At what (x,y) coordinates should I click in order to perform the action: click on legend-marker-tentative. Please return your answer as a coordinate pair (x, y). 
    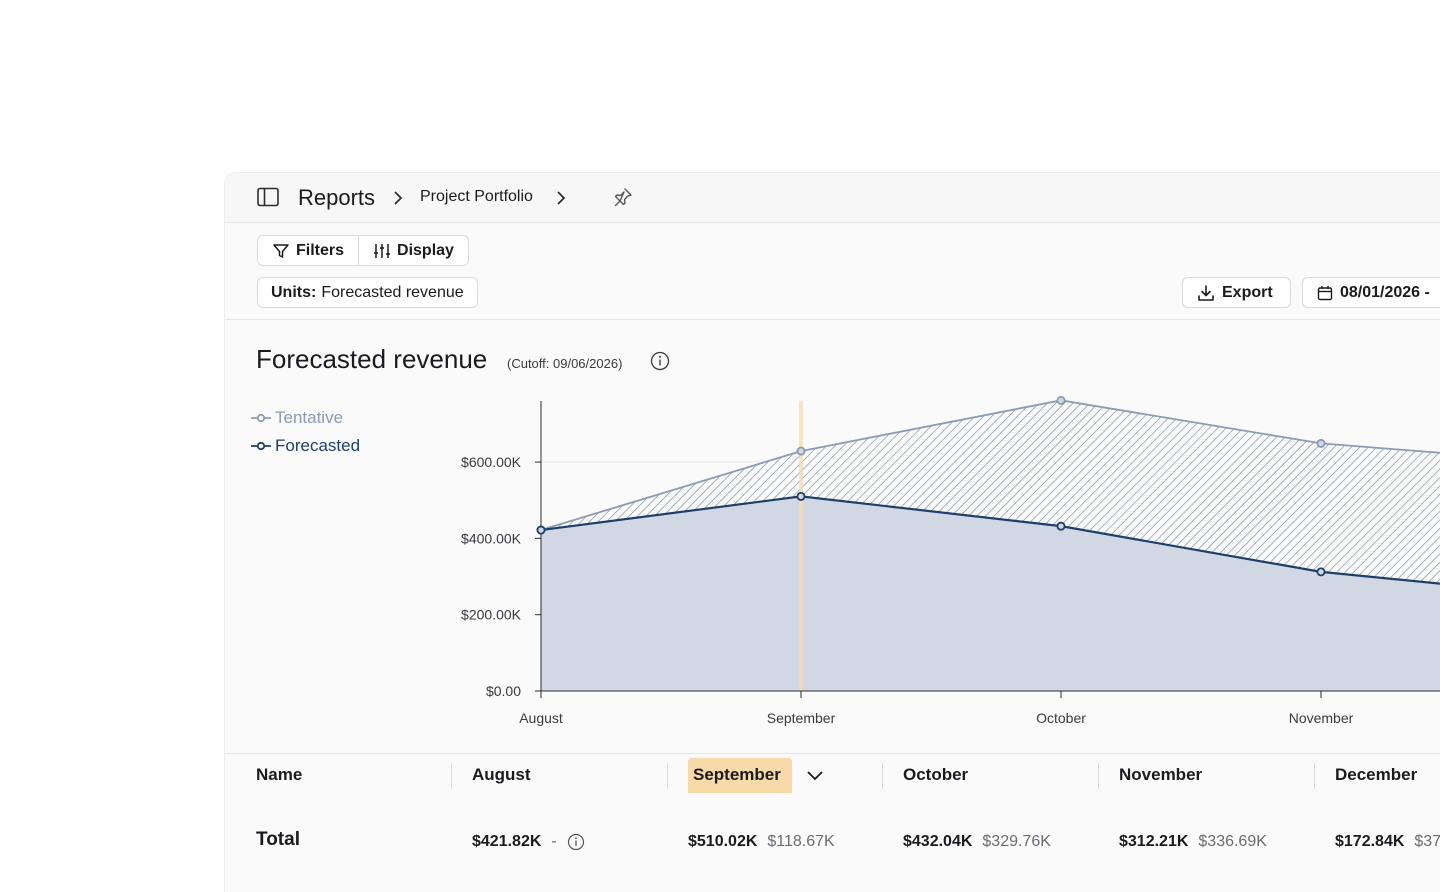
    Looking at the image, I should click on (261, 418).